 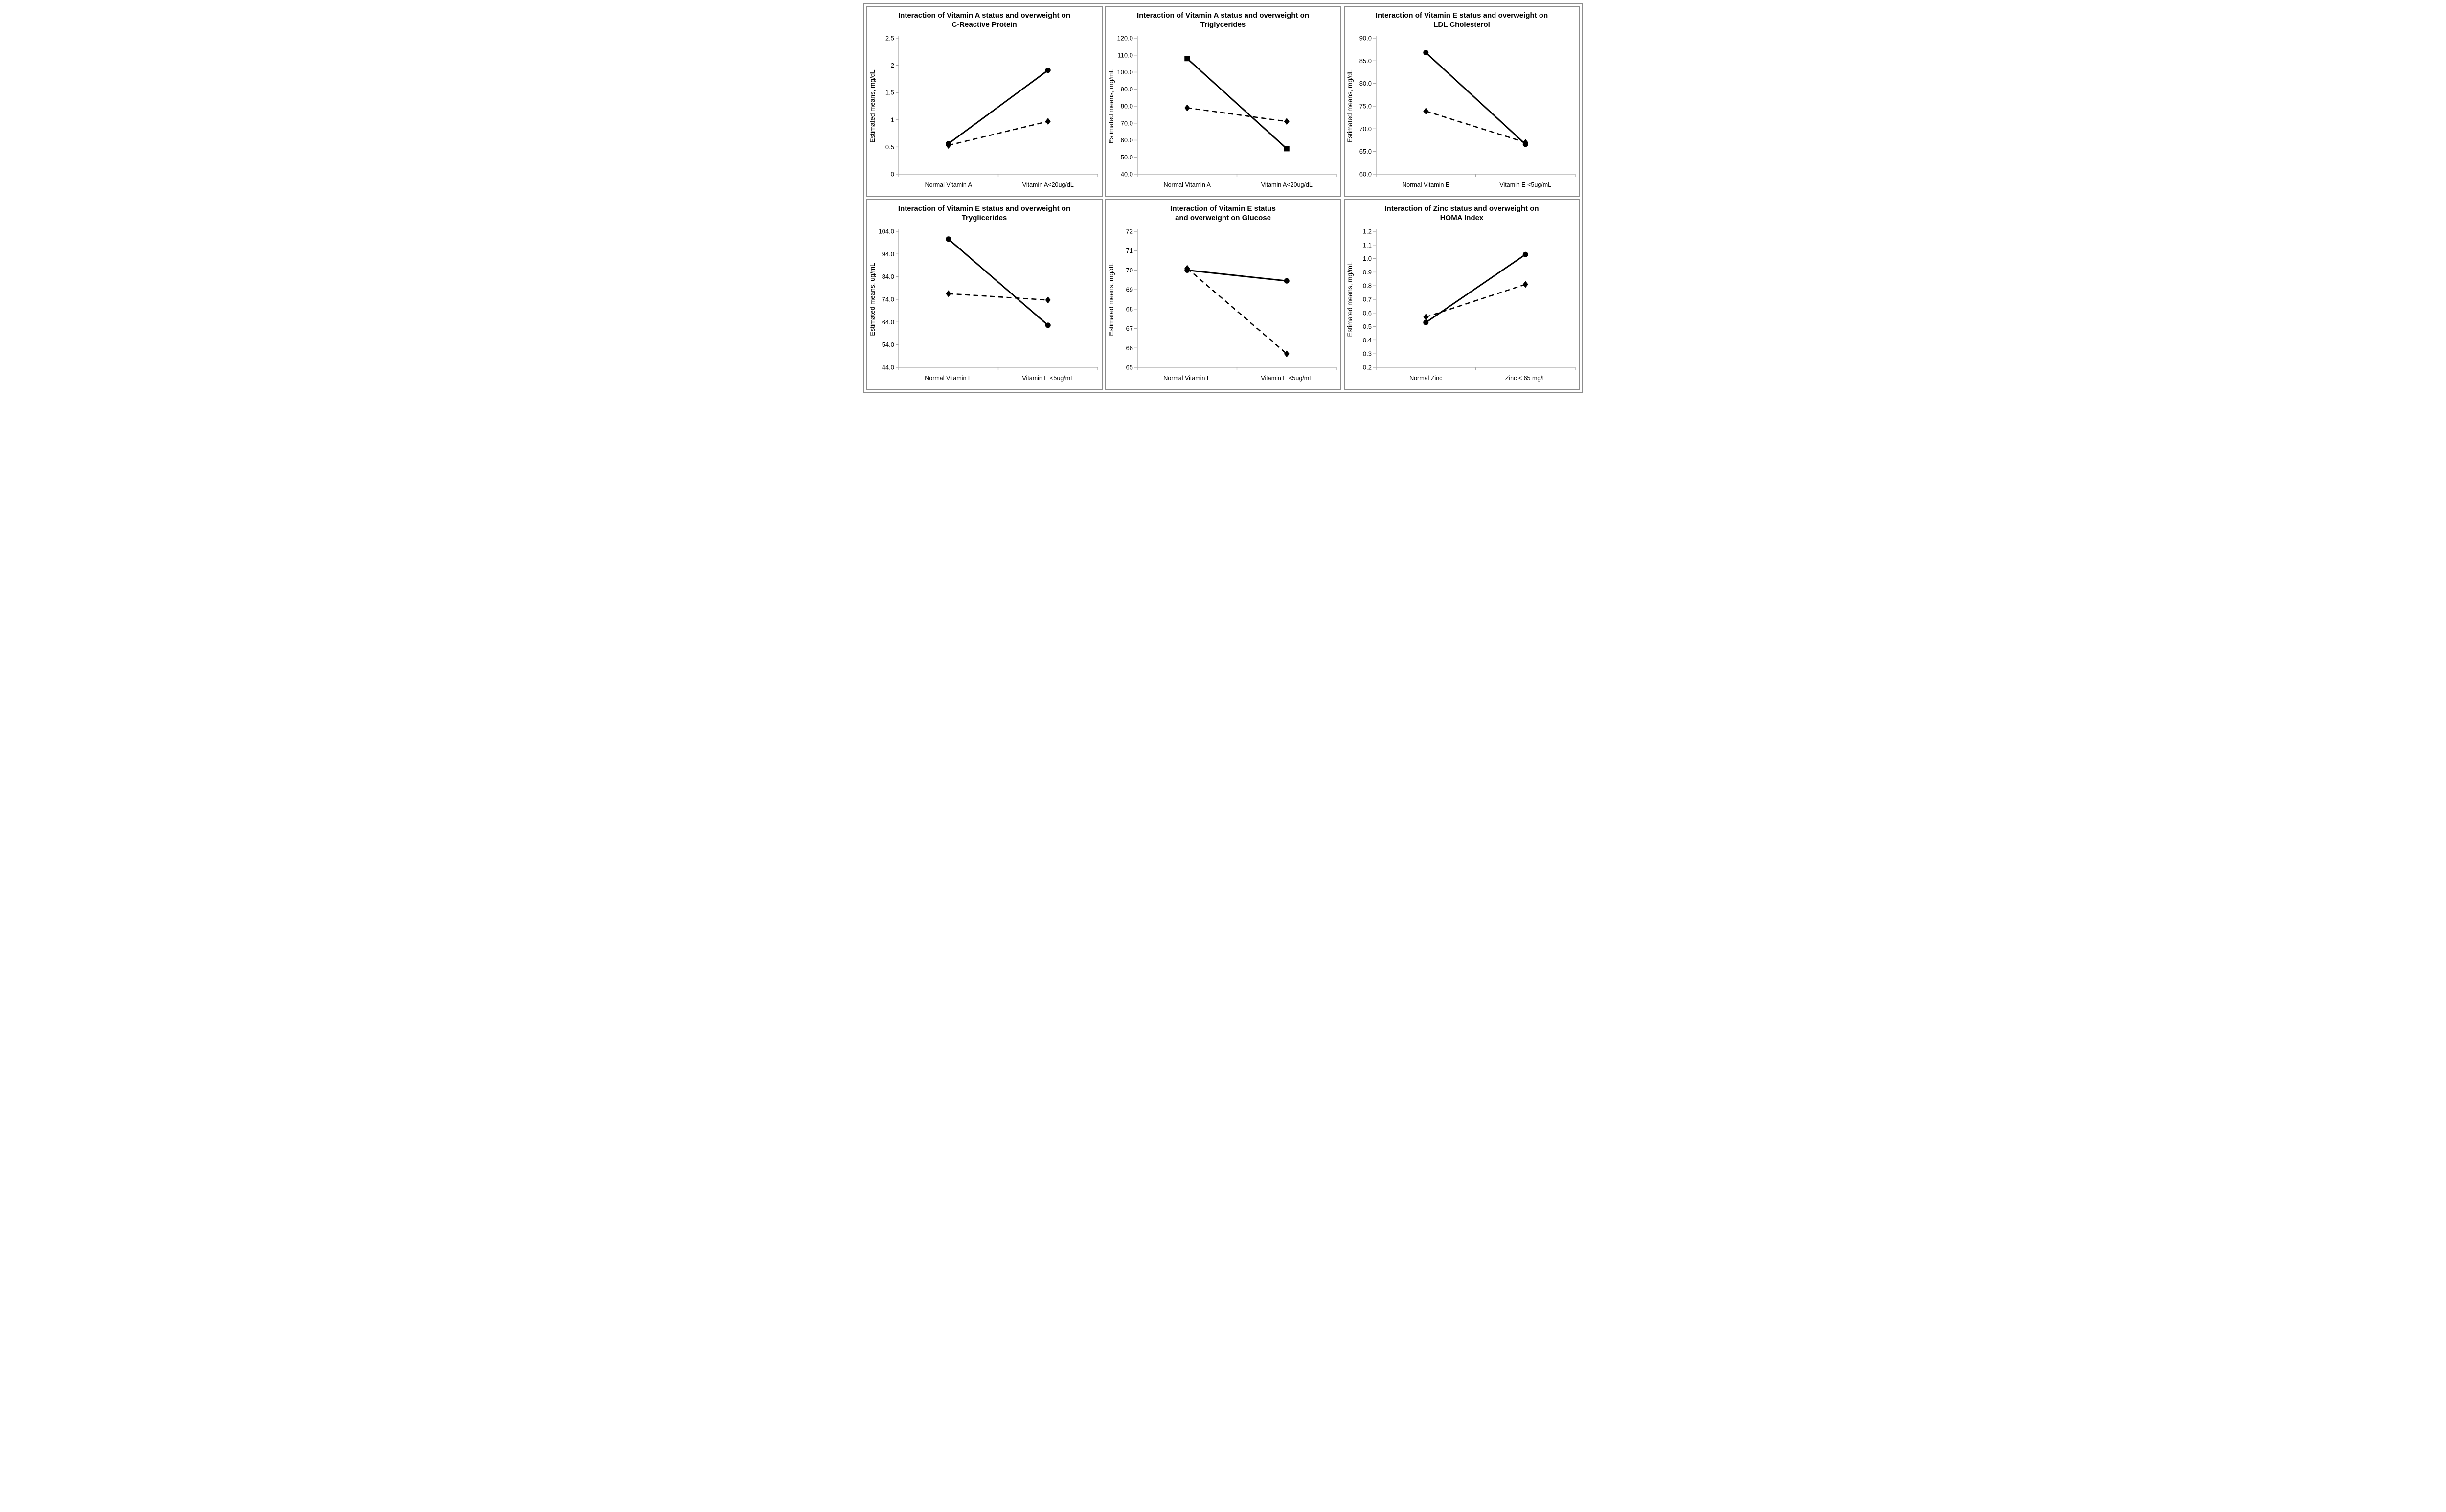 What do you see at coordinates (1129, 309) in the screenshot?
I see `y-tick-label: 68` at bounding box center [1129, 309].